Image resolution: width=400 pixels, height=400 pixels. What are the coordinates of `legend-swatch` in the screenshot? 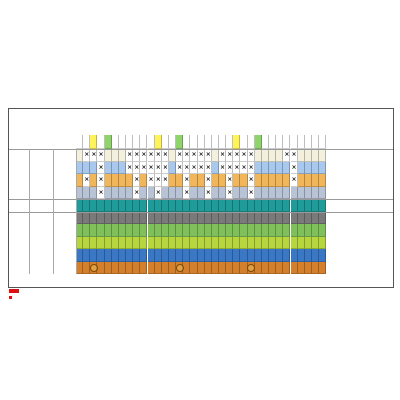 It's located at (14, 291).